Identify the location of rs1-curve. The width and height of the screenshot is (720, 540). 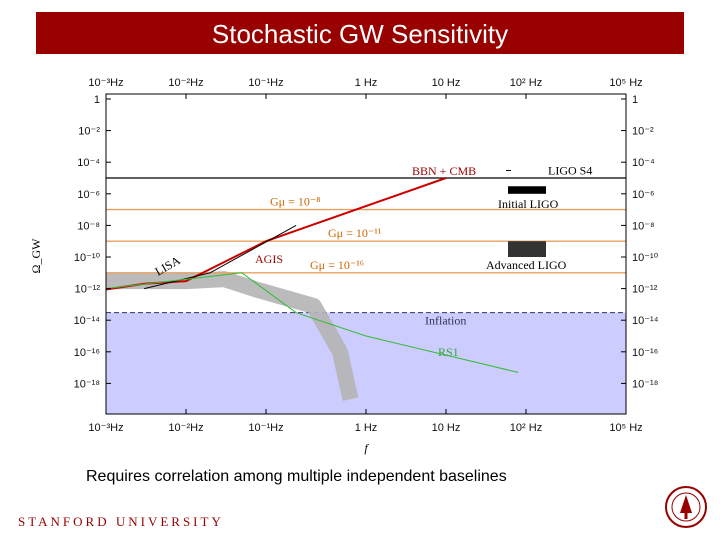
(312, 322).